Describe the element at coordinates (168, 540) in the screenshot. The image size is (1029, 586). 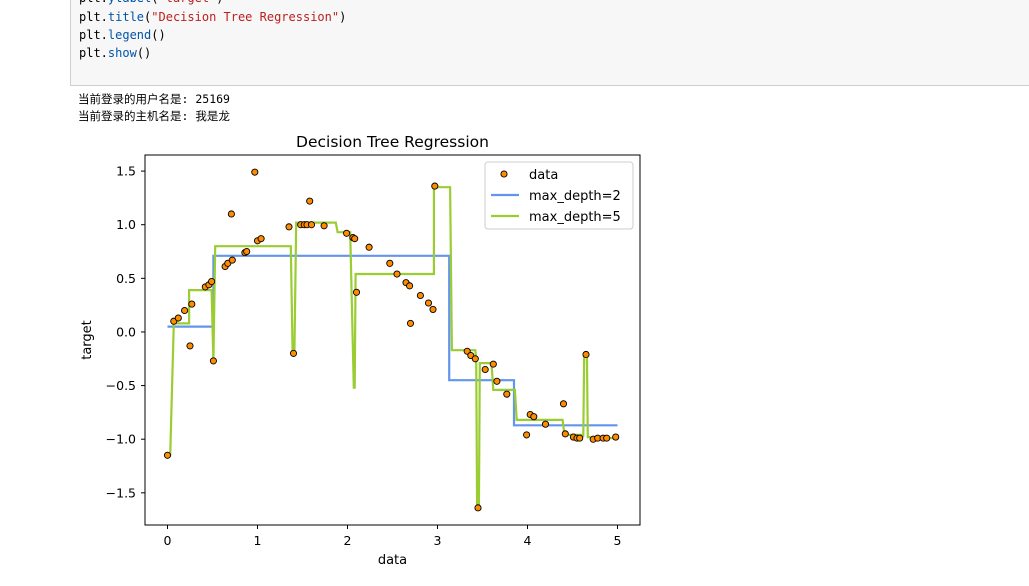
I see `x-tick-label: 0` at that location.